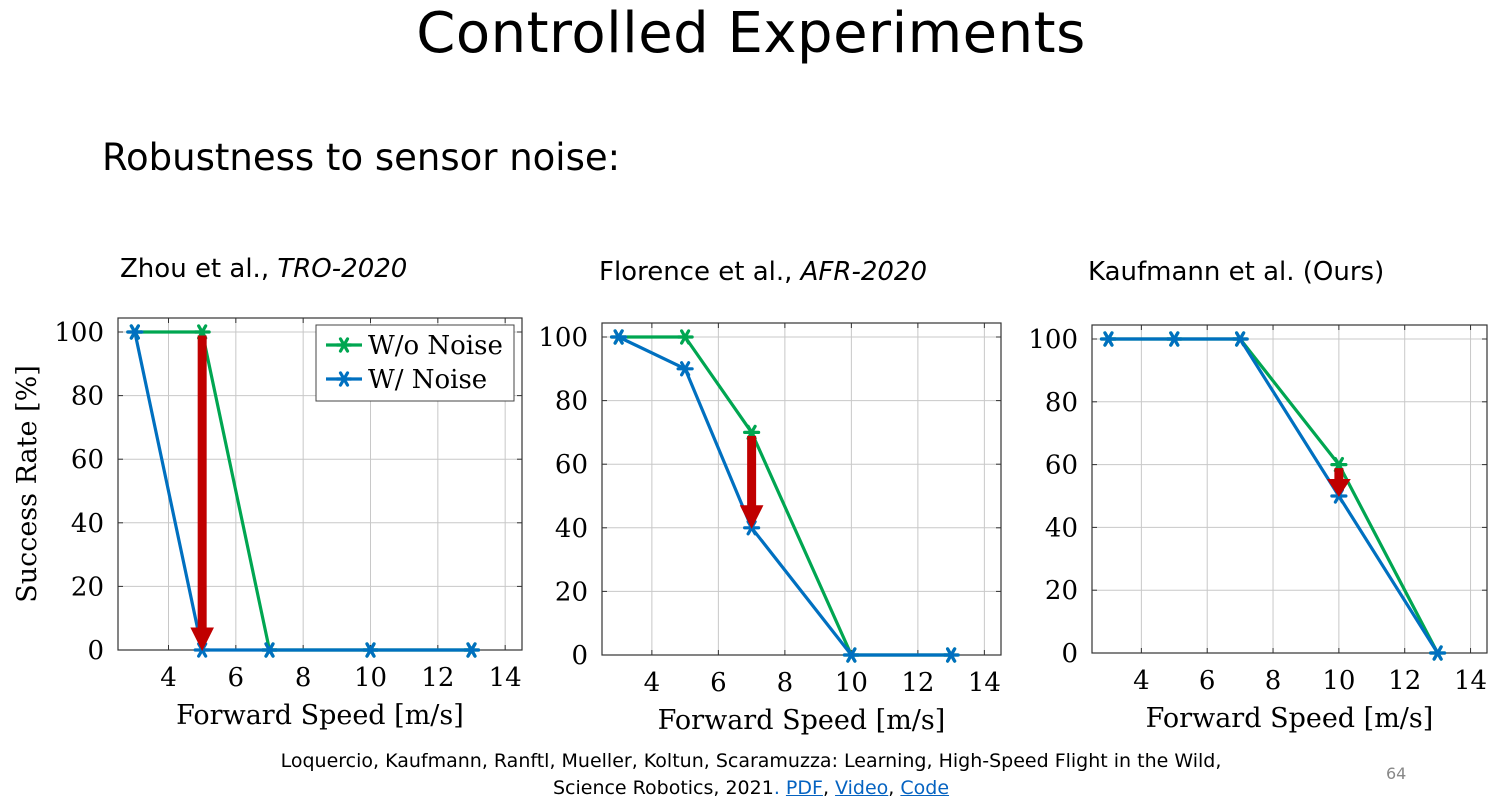 This screenshot has width=1502, height=802. I want to click on legend-entry-wo-noise: W/o Noise, so click(435, 346).